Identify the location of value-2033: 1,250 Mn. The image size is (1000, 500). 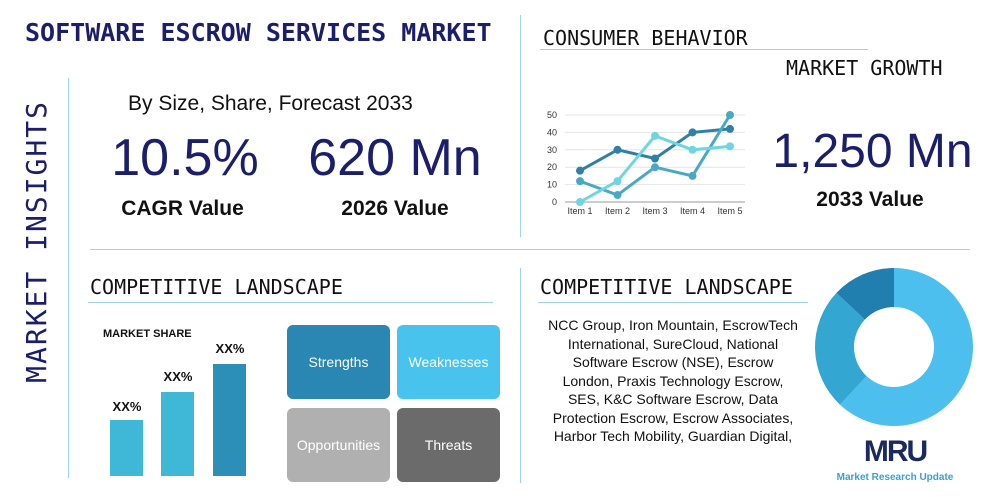
(872, 151).